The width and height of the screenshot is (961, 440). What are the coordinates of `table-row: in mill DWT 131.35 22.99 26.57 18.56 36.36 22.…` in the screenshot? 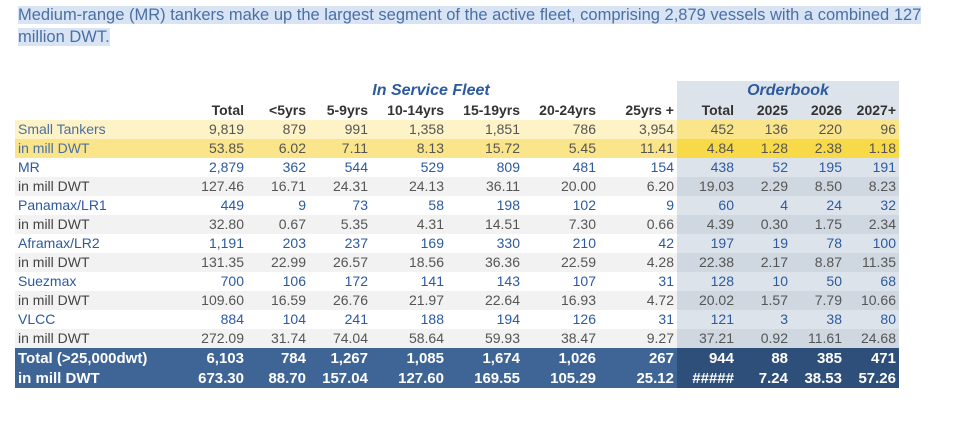 It's located at (457, 262).